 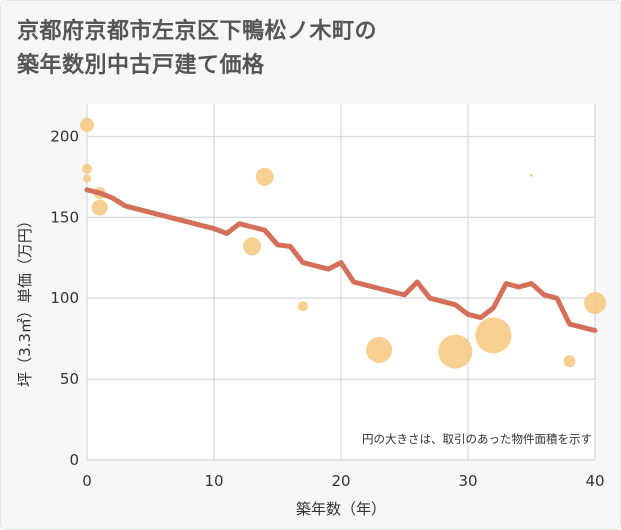 I want to click on chart-title: 京都府京都市左京区下鴨松ノ木町の 築年数別中古戸建て価格, so click(x=197, y=49).